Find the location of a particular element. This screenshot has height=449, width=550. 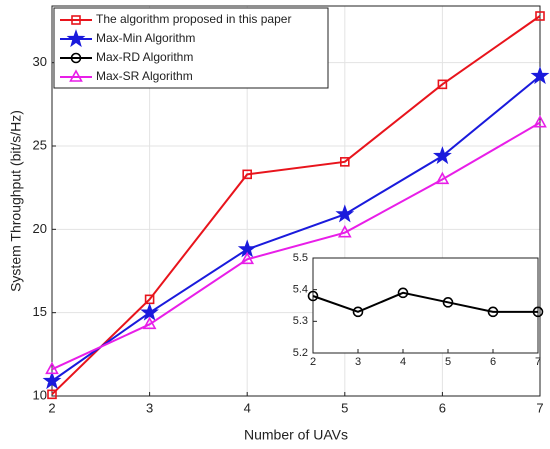

plot-frame is located at coordinates (425, 305).